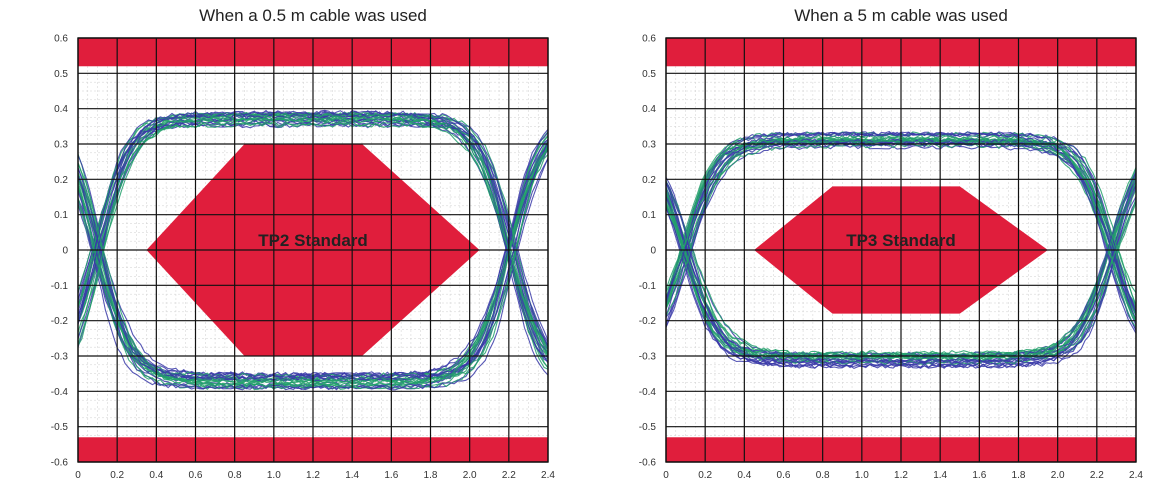 This screenshot has height=504, width=1150. Describe the element at coordinates (313, 15) in the screenshot. I see `chart-title: When a 0.5 m cable was used` at that location.